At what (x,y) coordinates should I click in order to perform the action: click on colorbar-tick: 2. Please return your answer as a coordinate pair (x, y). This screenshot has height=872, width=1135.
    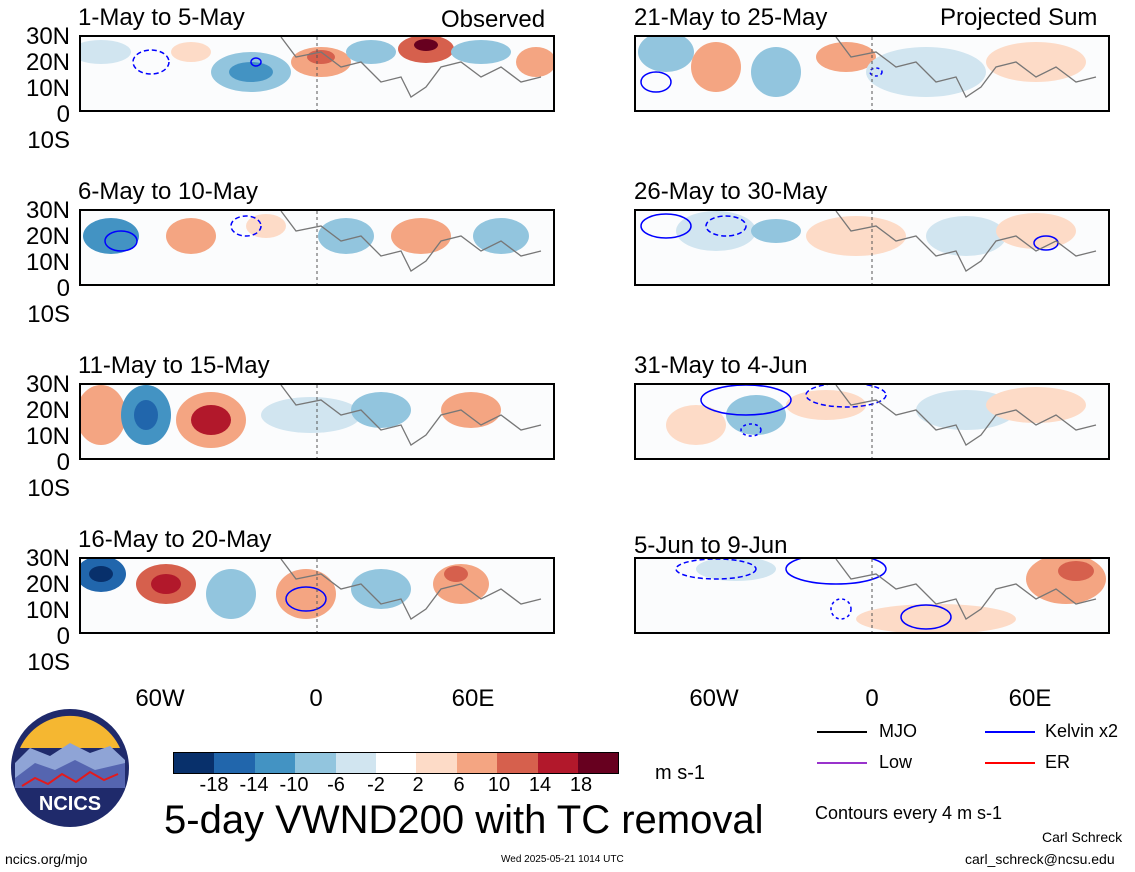
    Looking at the image, I should click on (418, 785).